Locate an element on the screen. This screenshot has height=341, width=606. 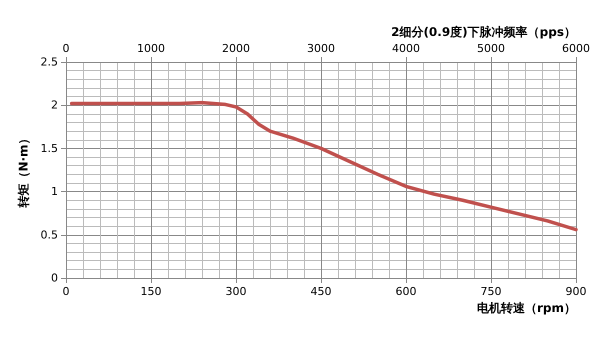
y-tick-label: 2.5 is located at coordinates (49, 62).